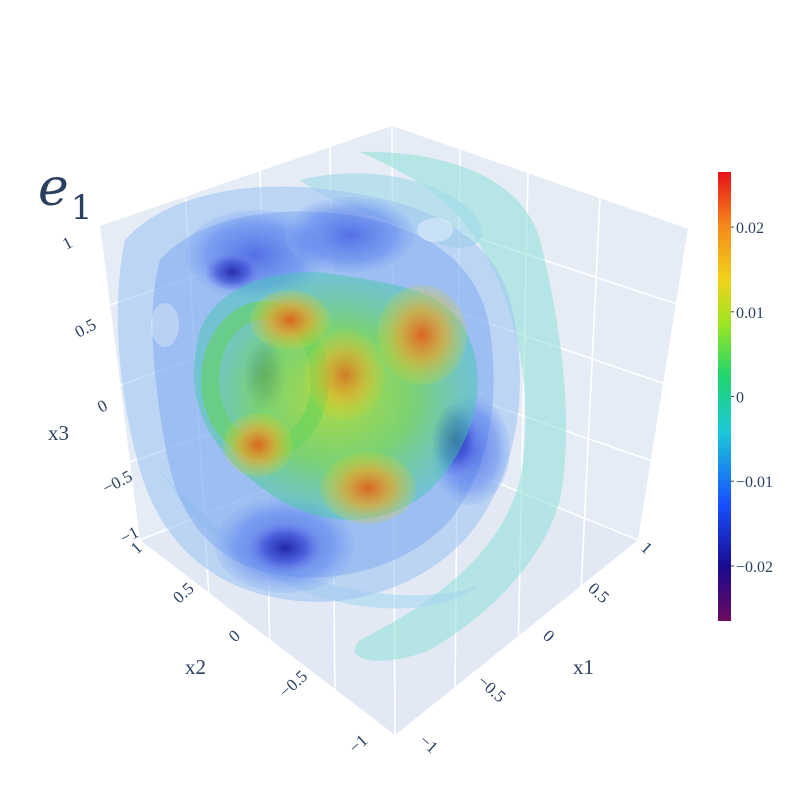  I want to click on x2-axis-title: x2, so click(195, 667).